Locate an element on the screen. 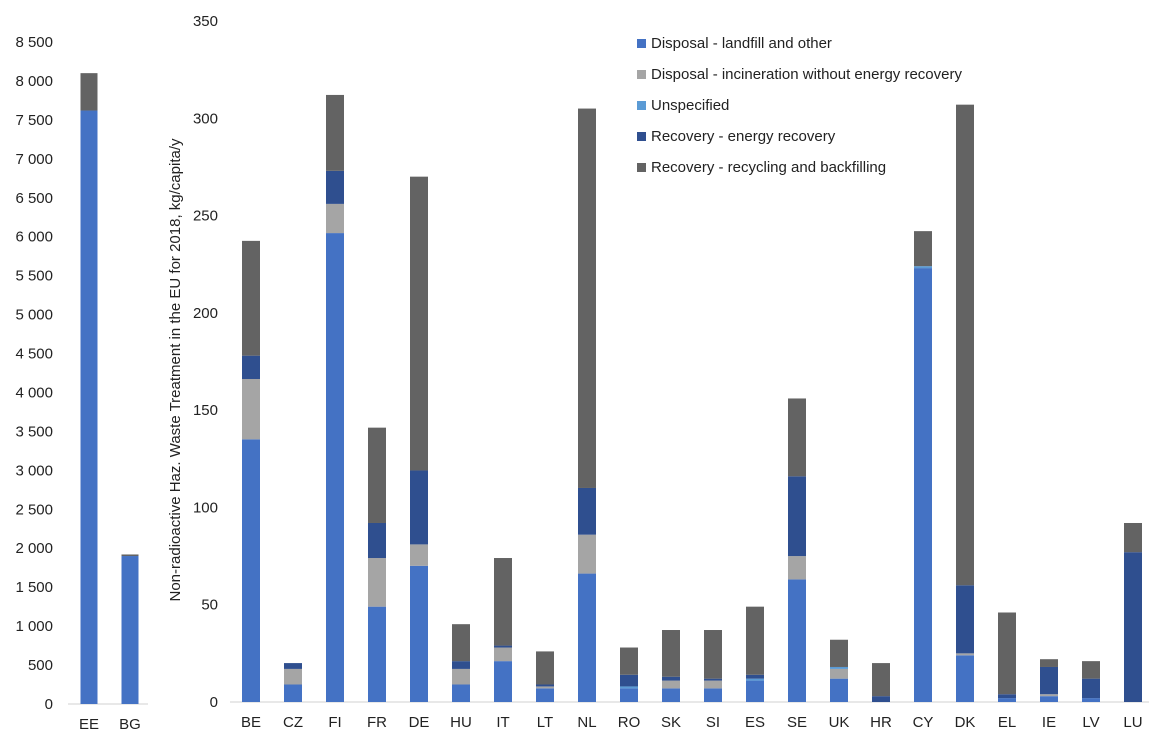 This screenshot has width=1149, height=731. y-tick-label: 3 500 is located at coordinates (34, 431).